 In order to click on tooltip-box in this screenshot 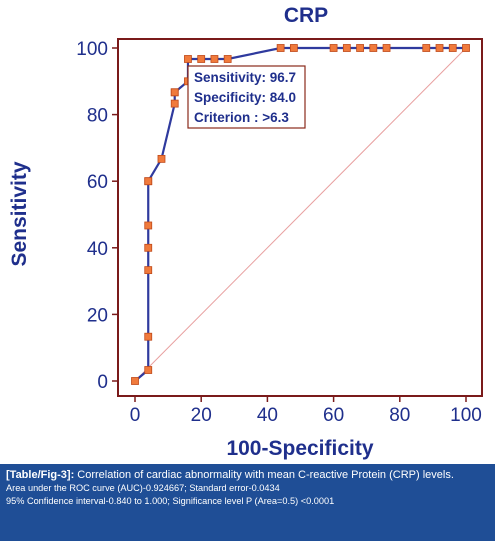, I will do `click(246, 97)`.